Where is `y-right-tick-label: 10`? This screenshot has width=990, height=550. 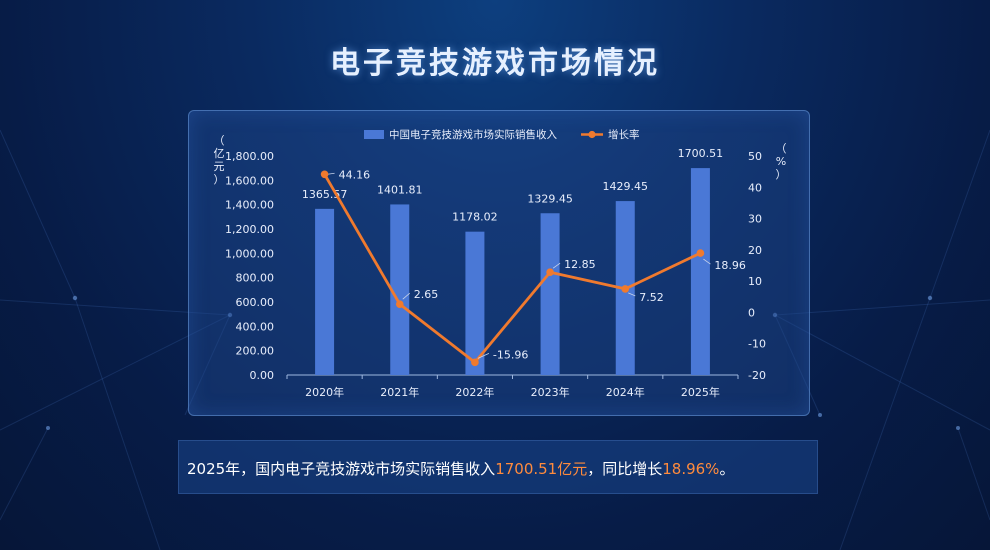
y-right-tick-label: 10 is located at coordinates (755, 281).